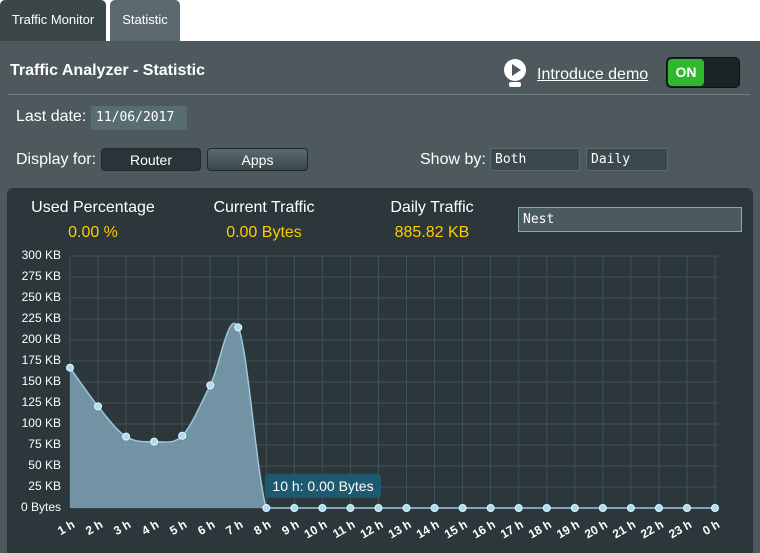 Image resolution: width=760 pixels, height=553 pixels. Describe the element at coordinates (686, 72) in the screenshot. I see `toggle-label: ON` at that location.